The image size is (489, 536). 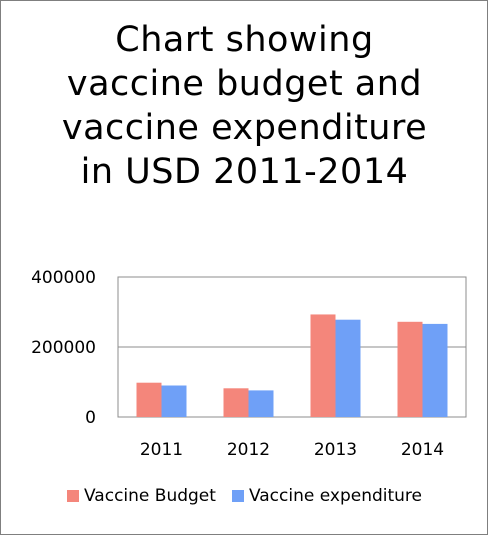 I want to click on legend-item-expenditure: Vaccine expenditure, so click(x=326, y=496).